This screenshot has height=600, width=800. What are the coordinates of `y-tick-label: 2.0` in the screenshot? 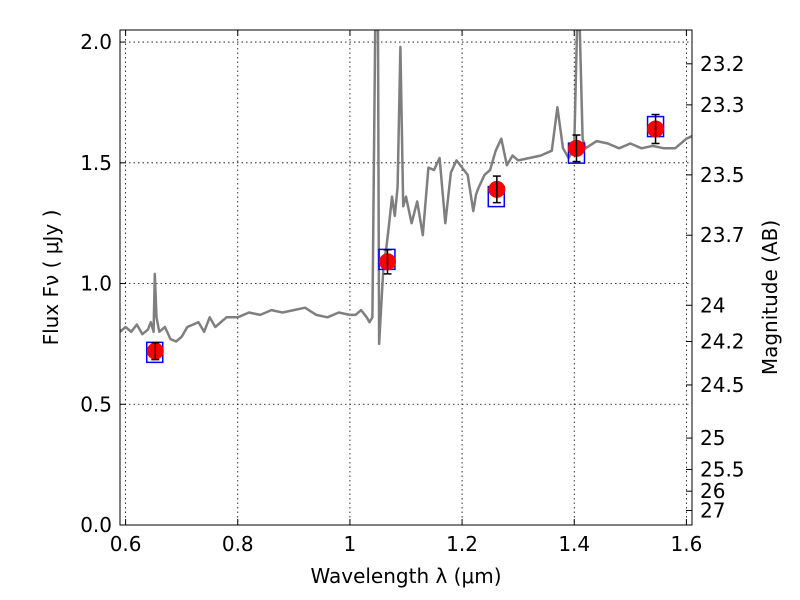 It's located at (96, 42).